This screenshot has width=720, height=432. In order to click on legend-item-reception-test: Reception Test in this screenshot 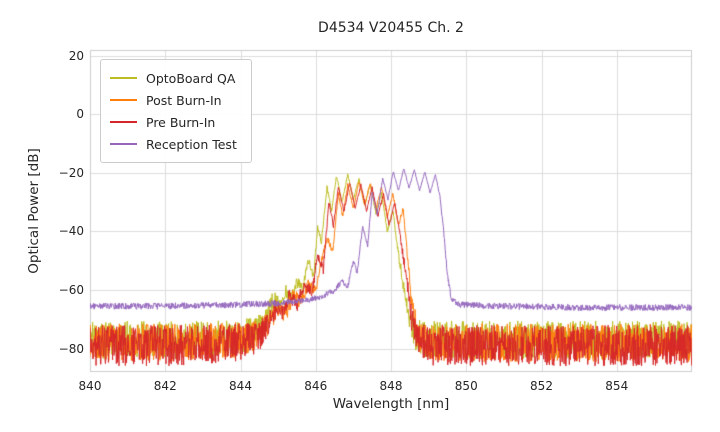, I will do `click(173, 144)`.